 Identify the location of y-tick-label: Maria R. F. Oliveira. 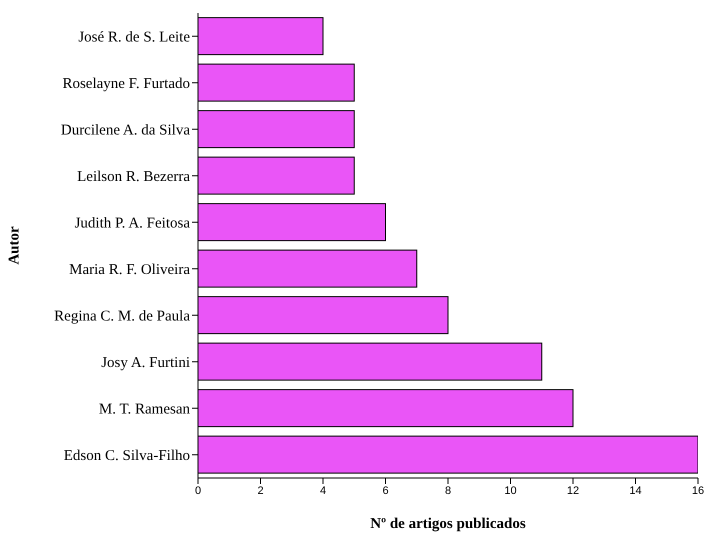
(129, 270).